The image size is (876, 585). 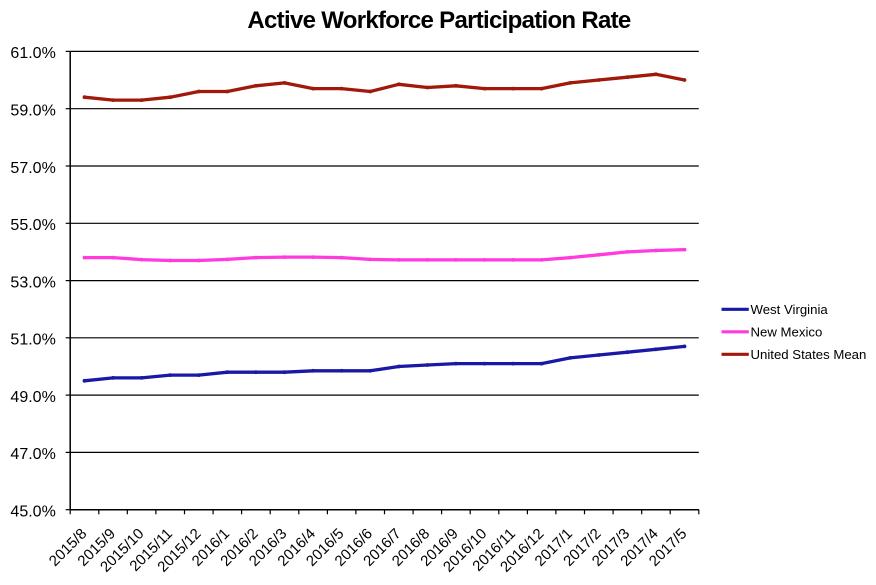 I want to click on svg-text: New Mexico, so click(x=787, y=331).